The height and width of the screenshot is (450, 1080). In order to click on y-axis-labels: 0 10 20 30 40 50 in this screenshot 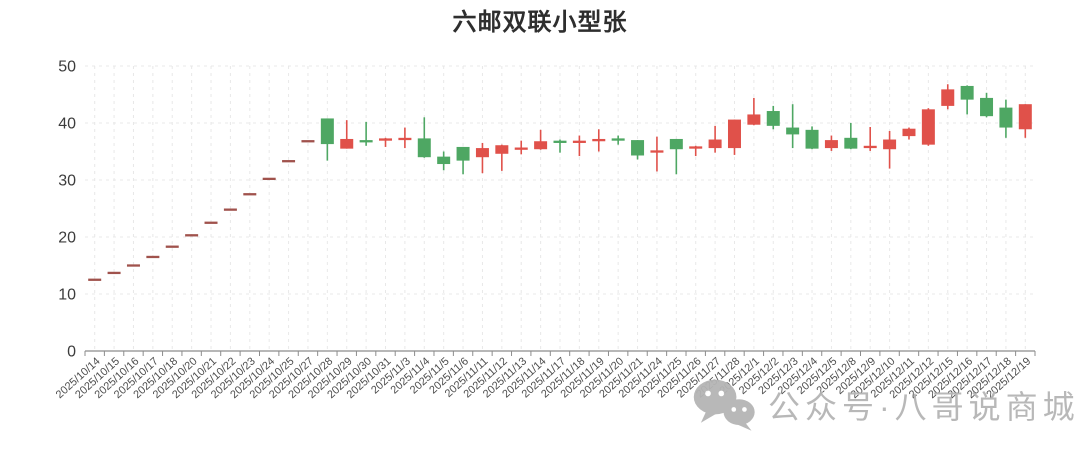, I will do `click(67, 210)`.